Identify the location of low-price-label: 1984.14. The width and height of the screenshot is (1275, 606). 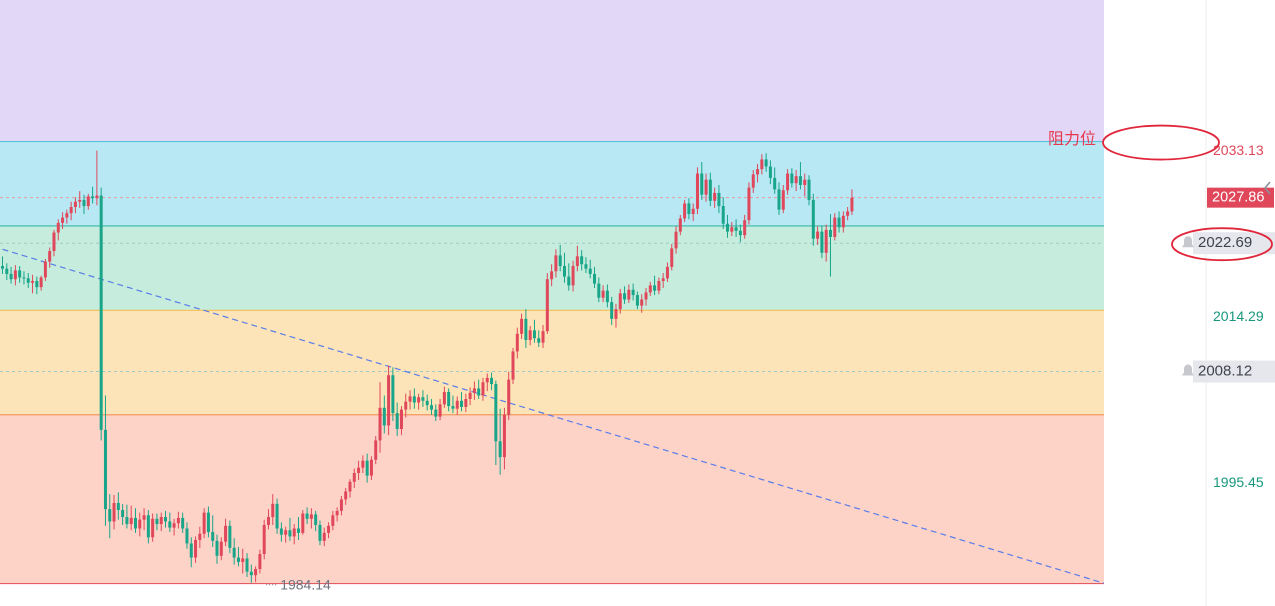
(305, 584).